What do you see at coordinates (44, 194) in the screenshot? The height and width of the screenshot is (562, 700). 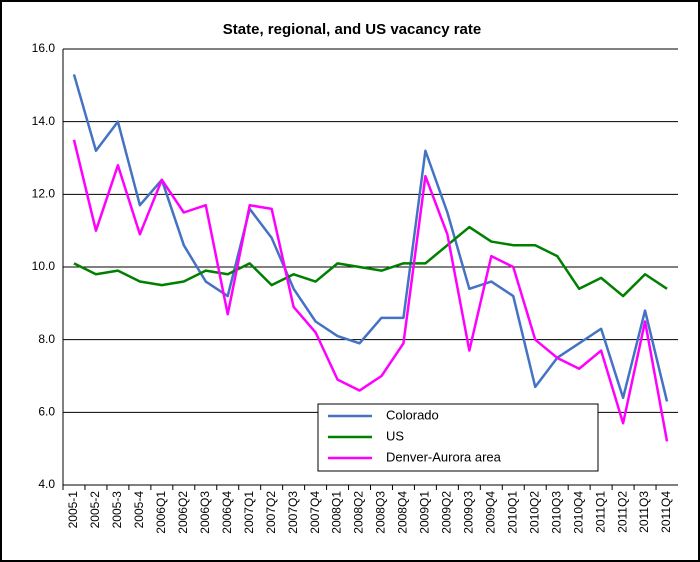 I see `y-tick-label: 12.0` at bounding box center [44, 194].